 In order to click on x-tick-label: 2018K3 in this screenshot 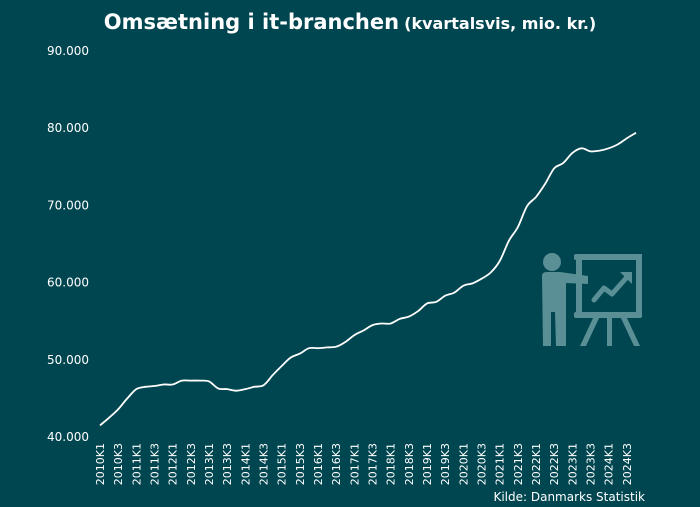, I will do `click(409, 464)`.